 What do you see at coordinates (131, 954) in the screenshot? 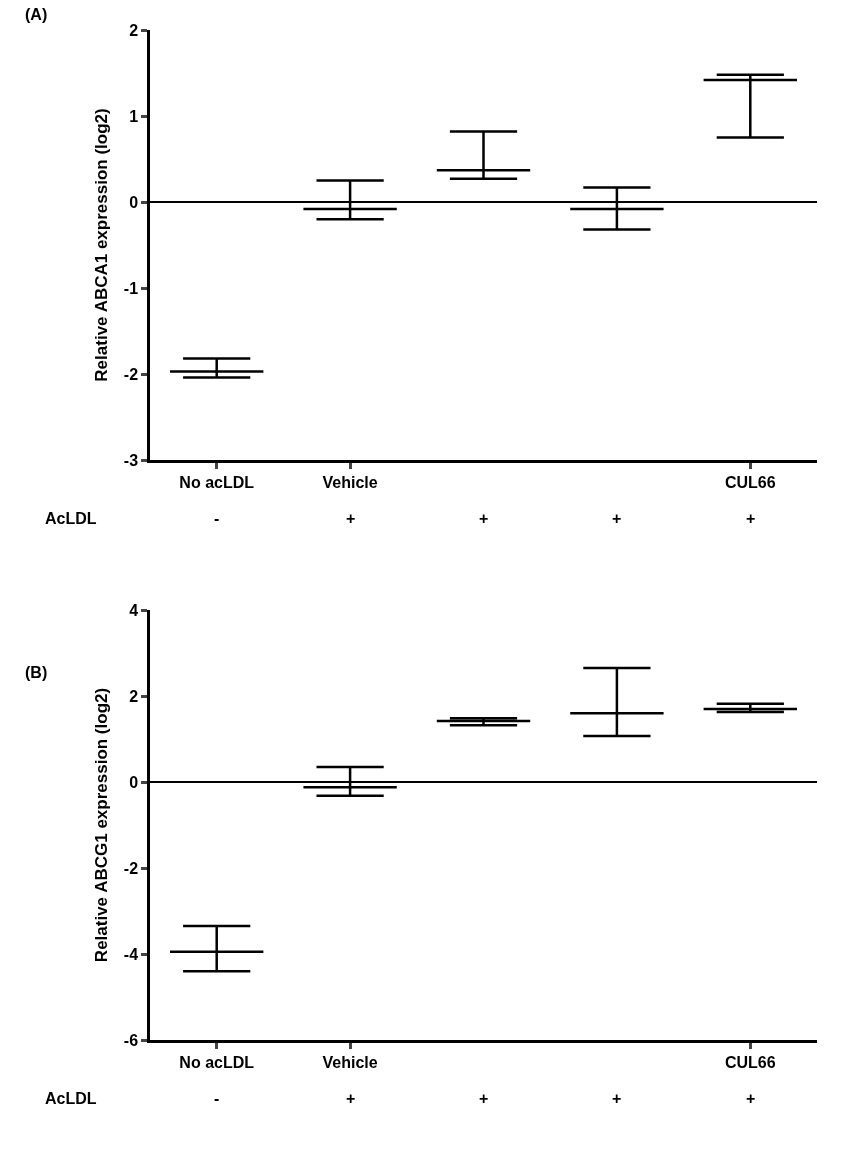
I see `y-tick-label: -4` at bounding box center [131, 954].